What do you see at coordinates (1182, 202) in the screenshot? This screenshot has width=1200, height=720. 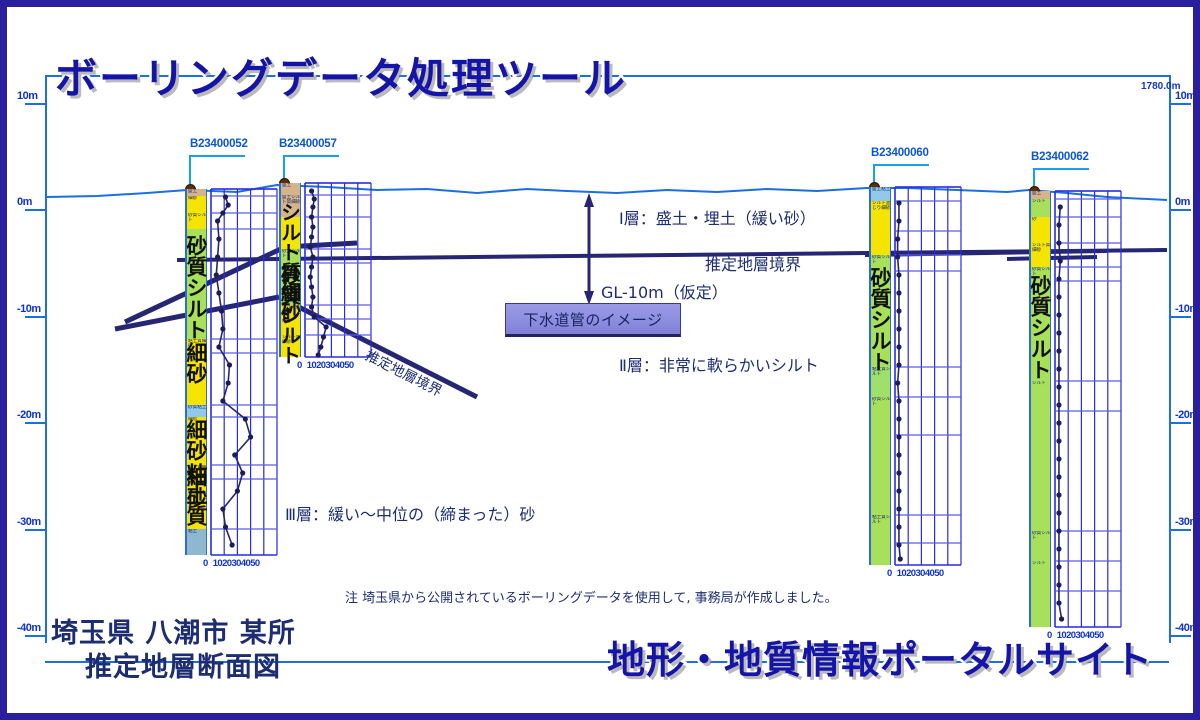 I see `axis-tick-label-right: 0m` at bounding box center [1182, 202].